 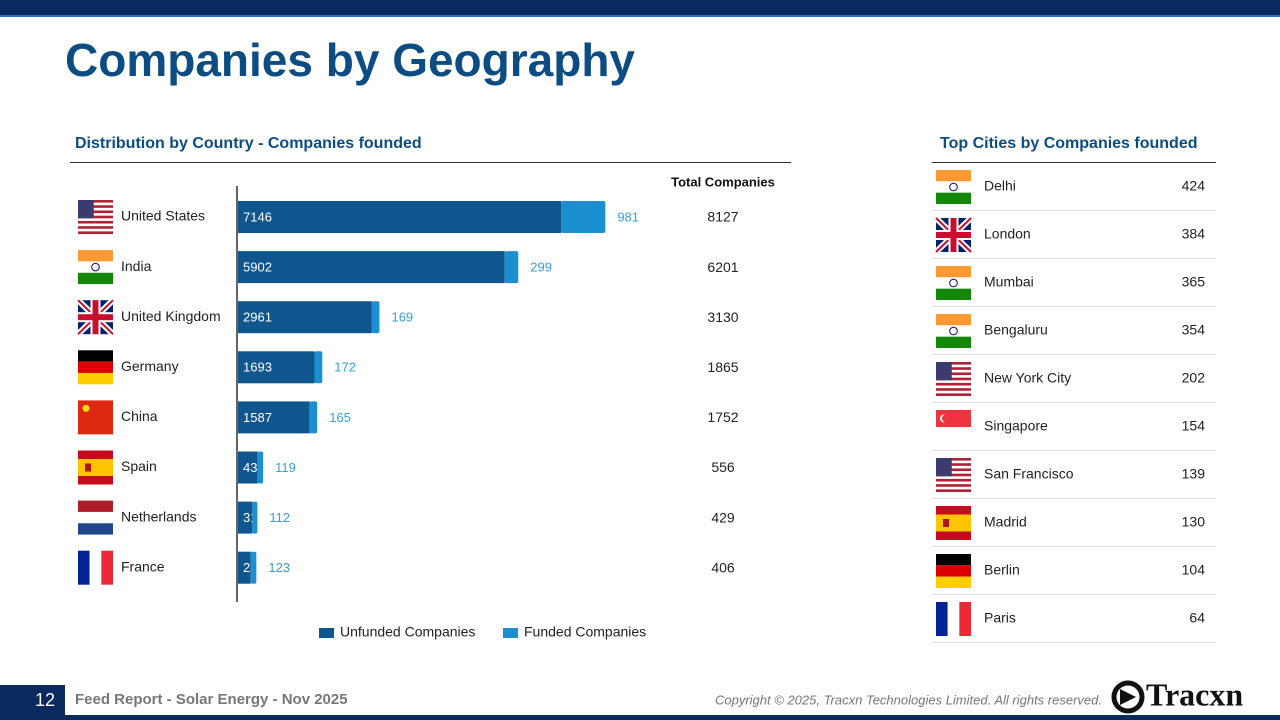 I want to click on data-label: 169, so click(x=402, y=317).